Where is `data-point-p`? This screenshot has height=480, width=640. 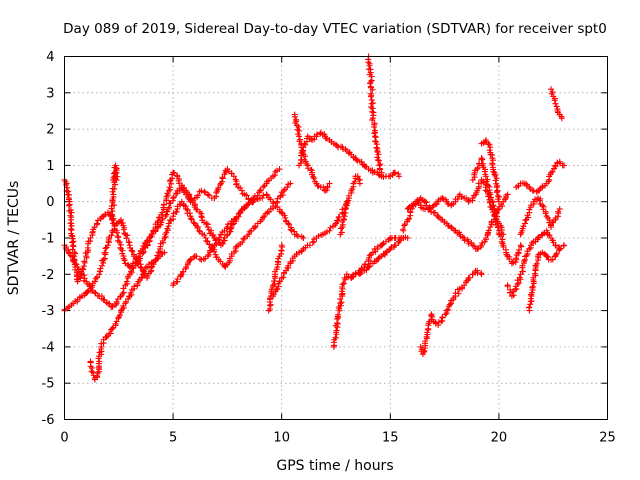
data-point-p is located at coordinates (468, 243).